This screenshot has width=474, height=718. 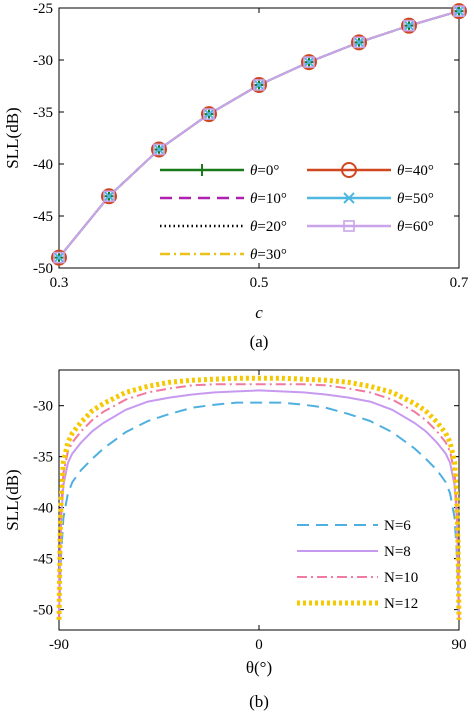 What do you see at coordinates (259, 312) in the screenshot?
I see `chart-a-xlabel: c` at bounding box center [259, 312].